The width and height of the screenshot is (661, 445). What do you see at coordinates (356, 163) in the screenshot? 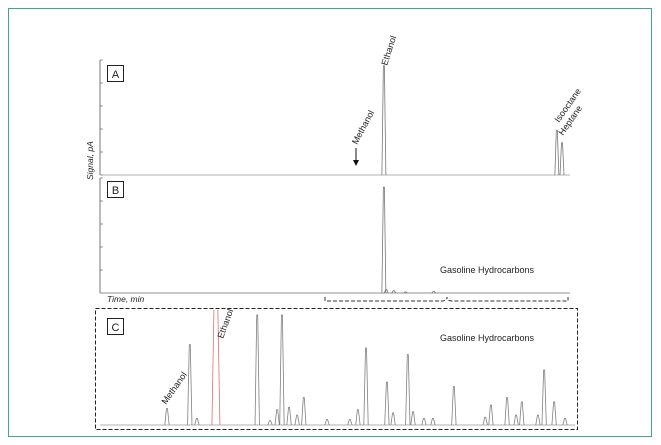
I see `arrow-head` at bounding box center [356, 163].